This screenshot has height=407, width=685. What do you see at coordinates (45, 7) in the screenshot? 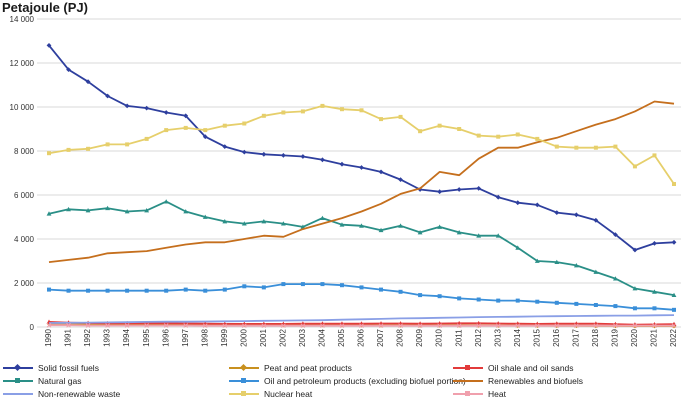
I see `chart-unit-title: Petajoule (PJ)` at bounding box center [45, 7].